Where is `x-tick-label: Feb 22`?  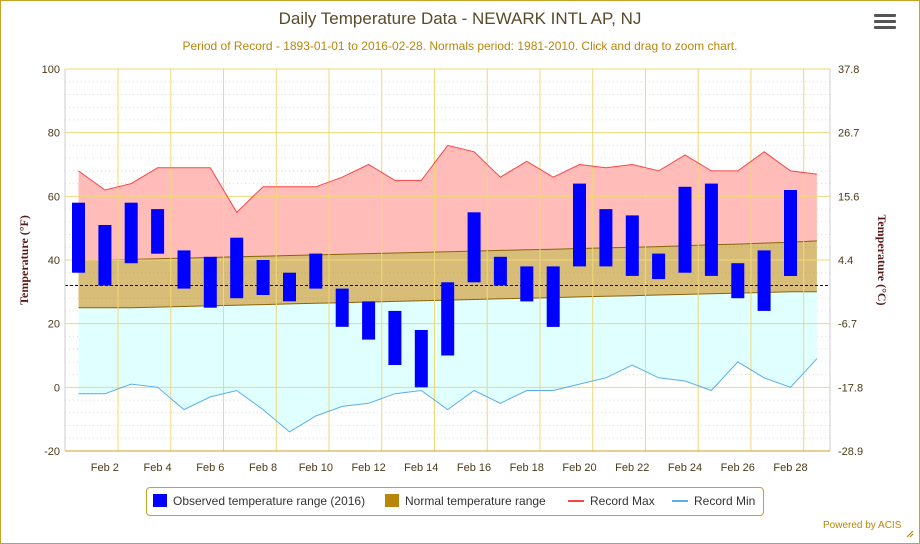 x-tick-label: Feb 22 is located at coordinates (632, 468).